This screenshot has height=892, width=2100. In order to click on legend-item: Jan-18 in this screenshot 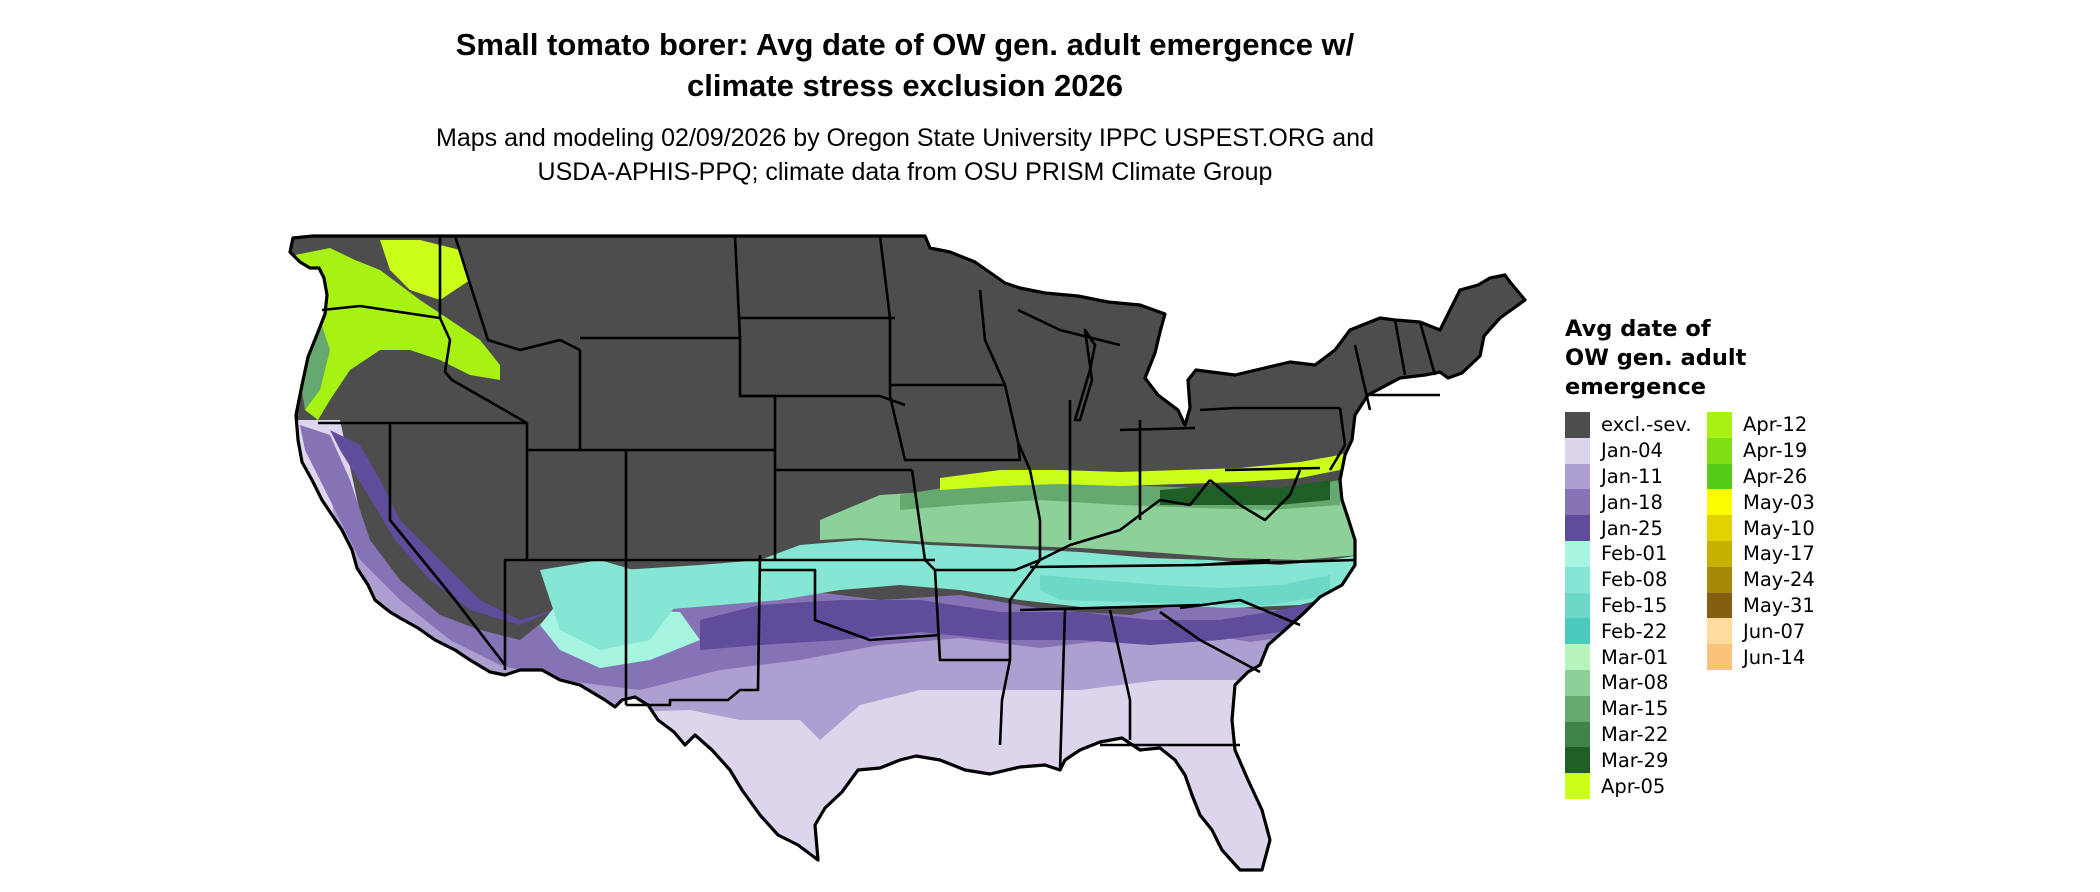, I will do `click(1630, 502)`.